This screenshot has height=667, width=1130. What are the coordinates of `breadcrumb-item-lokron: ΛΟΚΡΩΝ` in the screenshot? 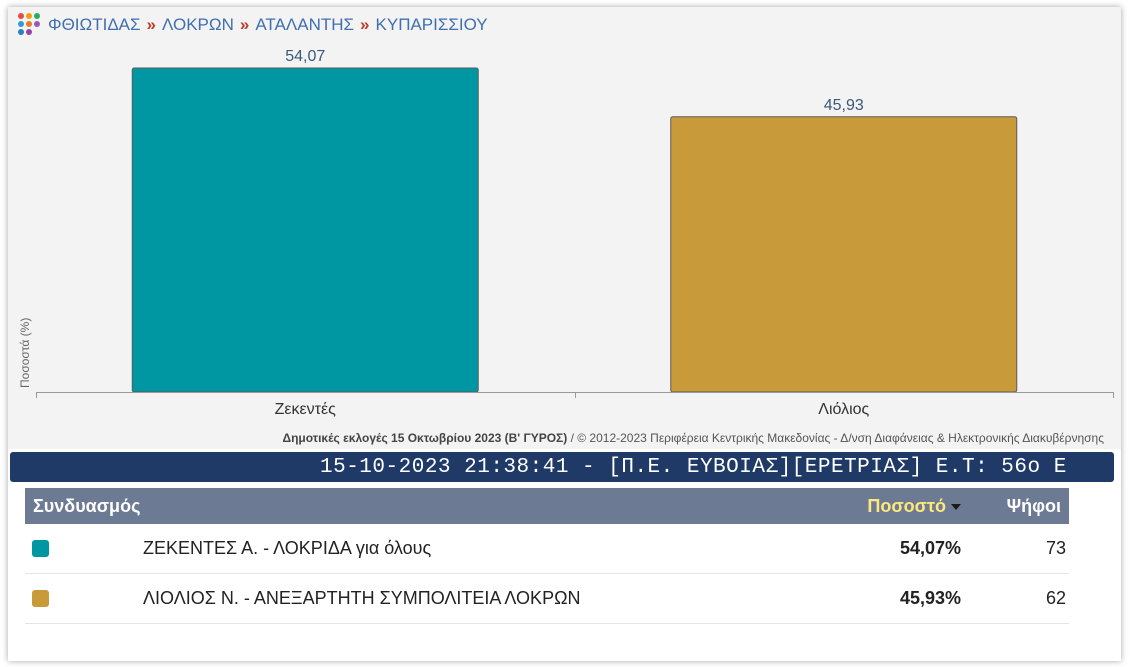 It's located at (198, 24).